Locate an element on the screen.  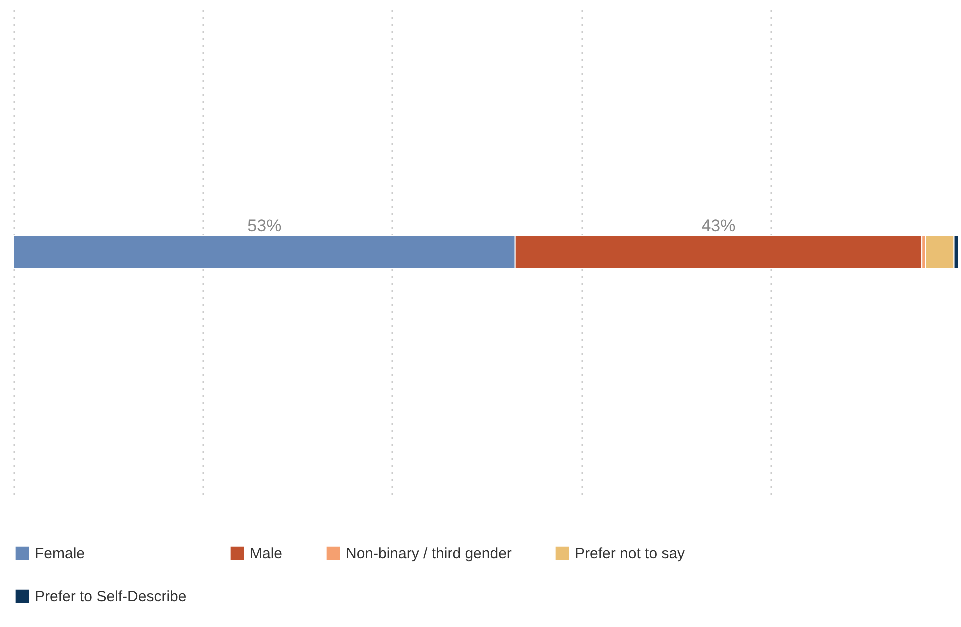
legend-label: Non-binary / third gender is located at coordinates (429, 554).